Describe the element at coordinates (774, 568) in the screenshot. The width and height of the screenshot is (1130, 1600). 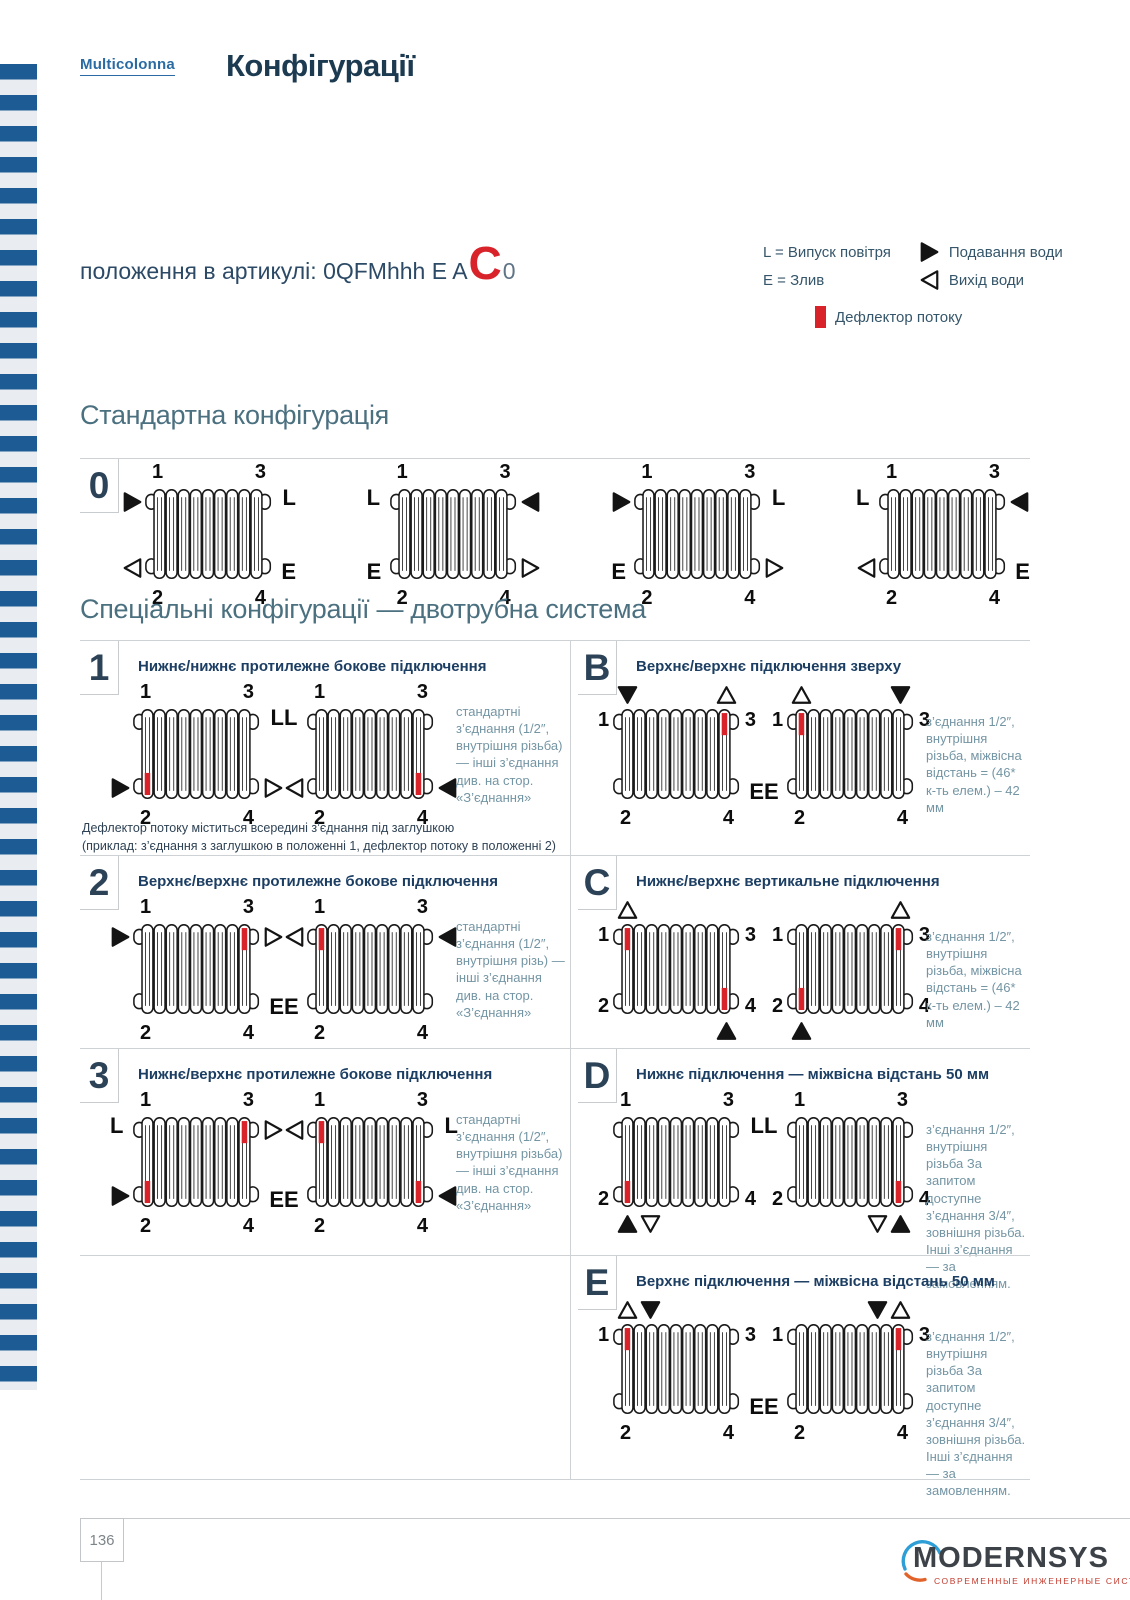
I see `open-right-arrow-icon` at that location.